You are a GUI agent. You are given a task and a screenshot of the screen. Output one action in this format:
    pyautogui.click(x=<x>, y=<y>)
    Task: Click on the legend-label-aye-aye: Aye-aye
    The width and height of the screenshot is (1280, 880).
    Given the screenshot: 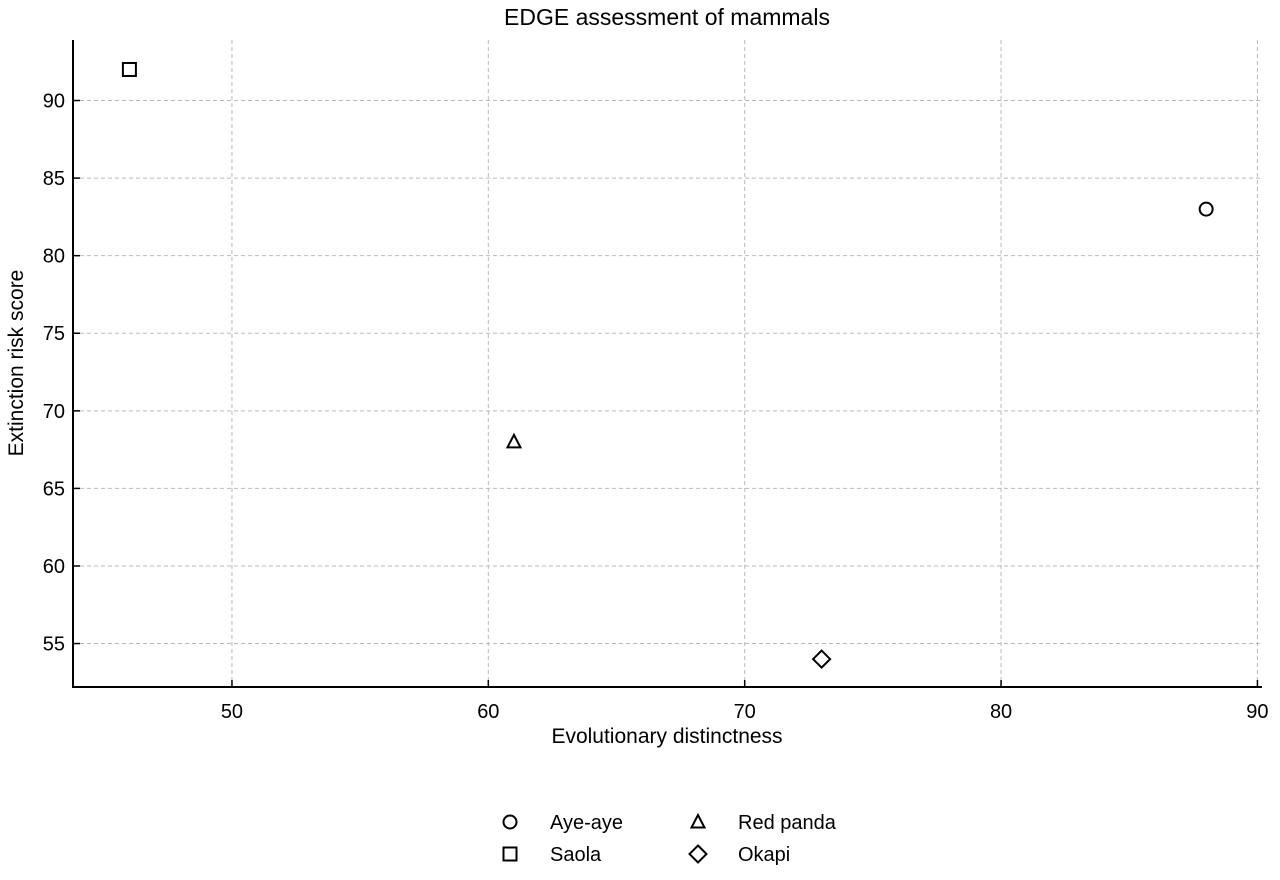 What is the action you would take?
    pyautogui.click(x=586, y=823)
    